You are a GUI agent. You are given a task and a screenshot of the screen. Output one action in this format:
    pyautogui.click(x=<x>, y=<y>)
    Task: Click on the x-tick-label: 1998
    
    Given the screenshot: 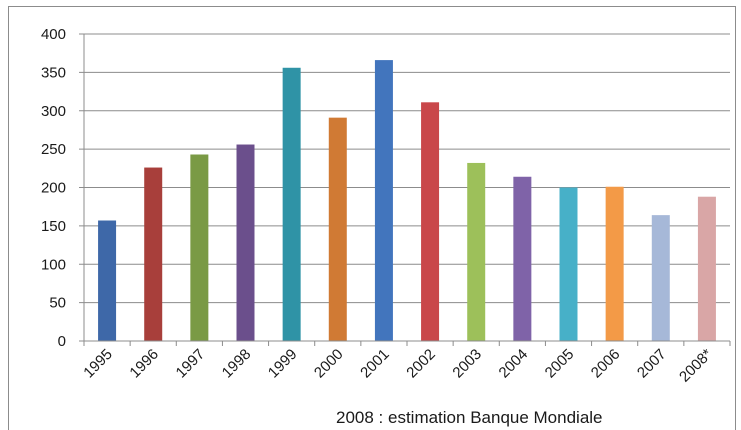 What is the action you would take?
    pyautogui.click(x=237, y=364)
    